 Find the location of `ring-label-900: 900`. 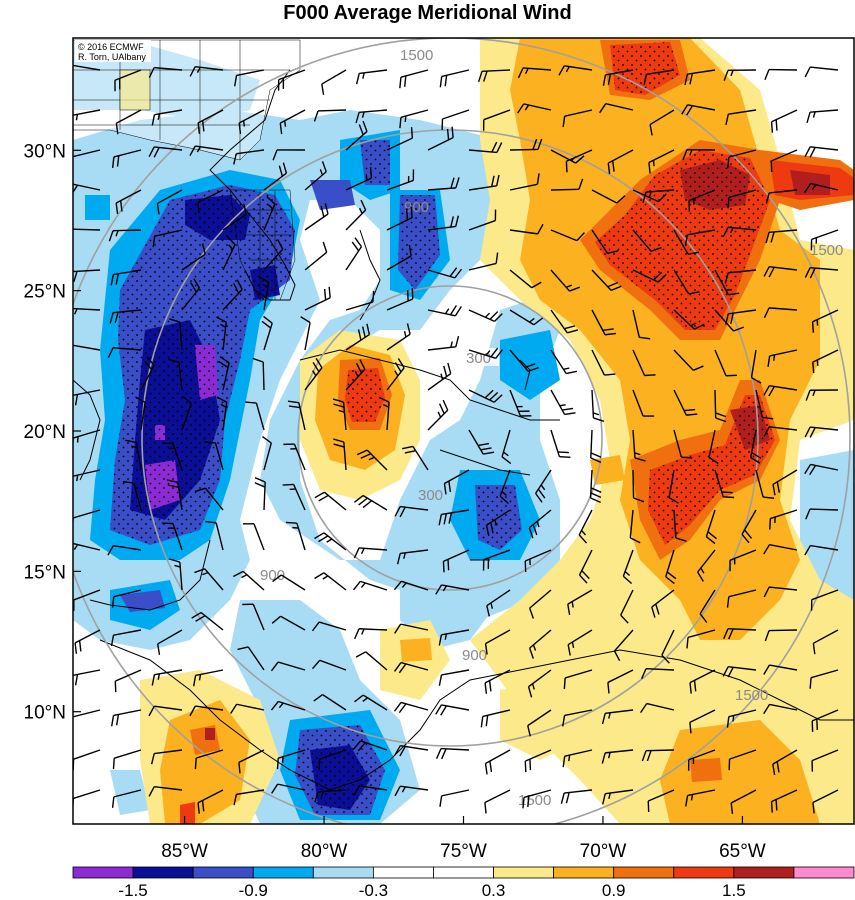

ring-label-900: 900 is located at coordinates (416, 207).